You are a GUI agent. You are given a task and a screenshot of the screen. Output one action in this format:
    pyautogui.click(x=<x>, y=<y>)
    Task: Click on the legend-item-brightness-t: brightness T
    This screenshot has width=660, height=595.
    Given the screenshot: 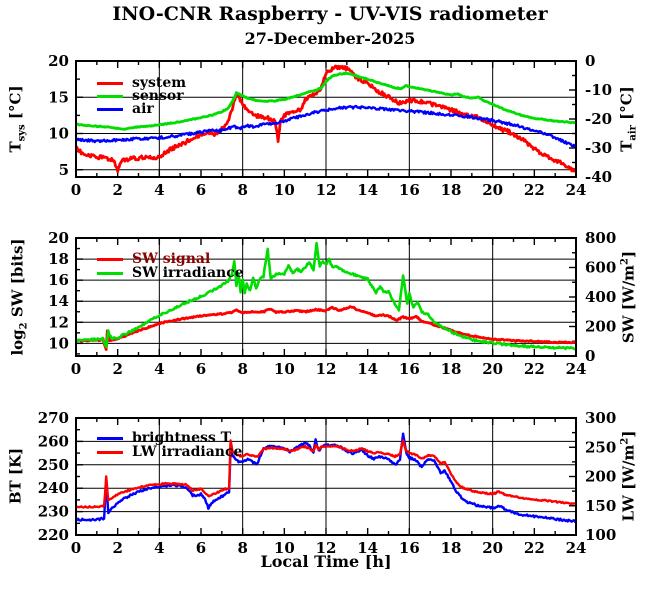 What is the action you would take?
    pyautogui.click(x=164, y=438)
    